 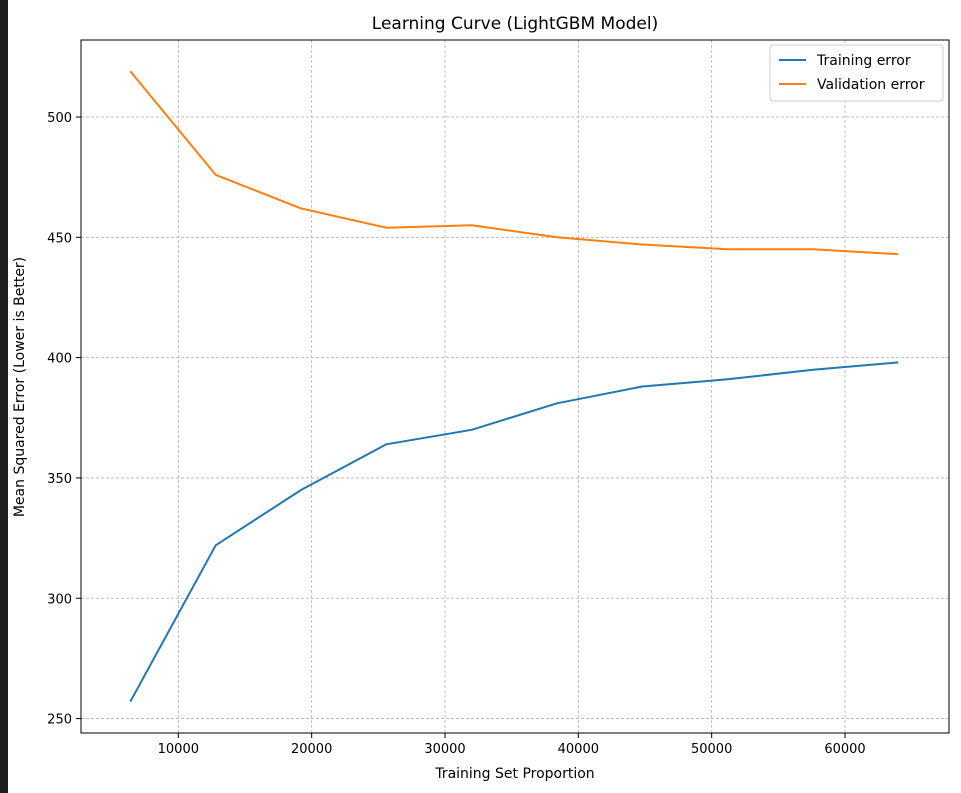 I want to click on y-axis-label: Mean Squared Error (Lower is Better), so click(x=20, y=387).